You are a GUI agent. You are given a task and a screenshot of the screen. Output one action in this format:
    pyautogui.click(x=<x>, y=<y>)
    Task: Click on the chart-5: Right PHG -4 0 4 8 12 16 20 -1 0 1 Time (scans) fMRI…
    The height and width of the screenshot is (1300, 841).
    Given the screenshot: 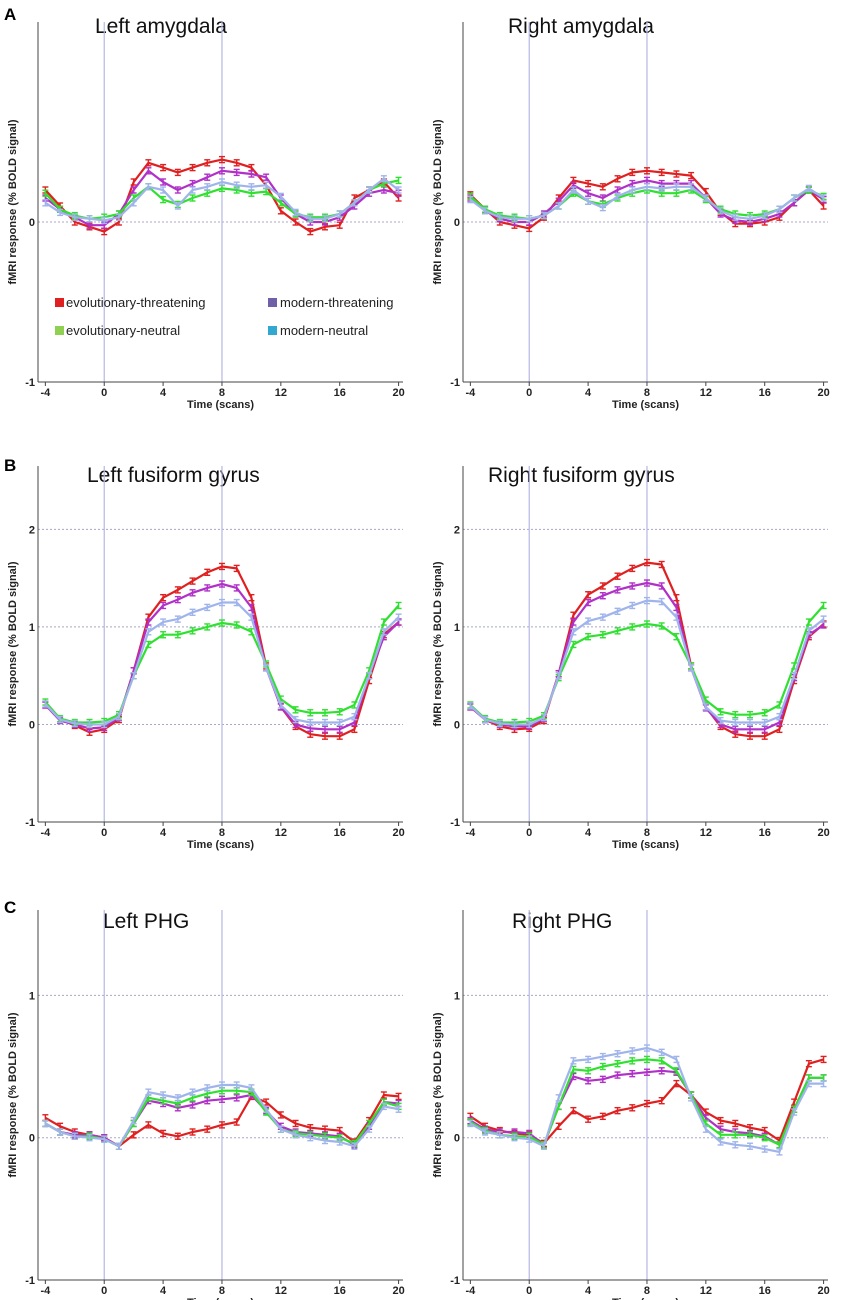 What is the action you would take?
    pyautogui.click(x=631, y=1105)
    